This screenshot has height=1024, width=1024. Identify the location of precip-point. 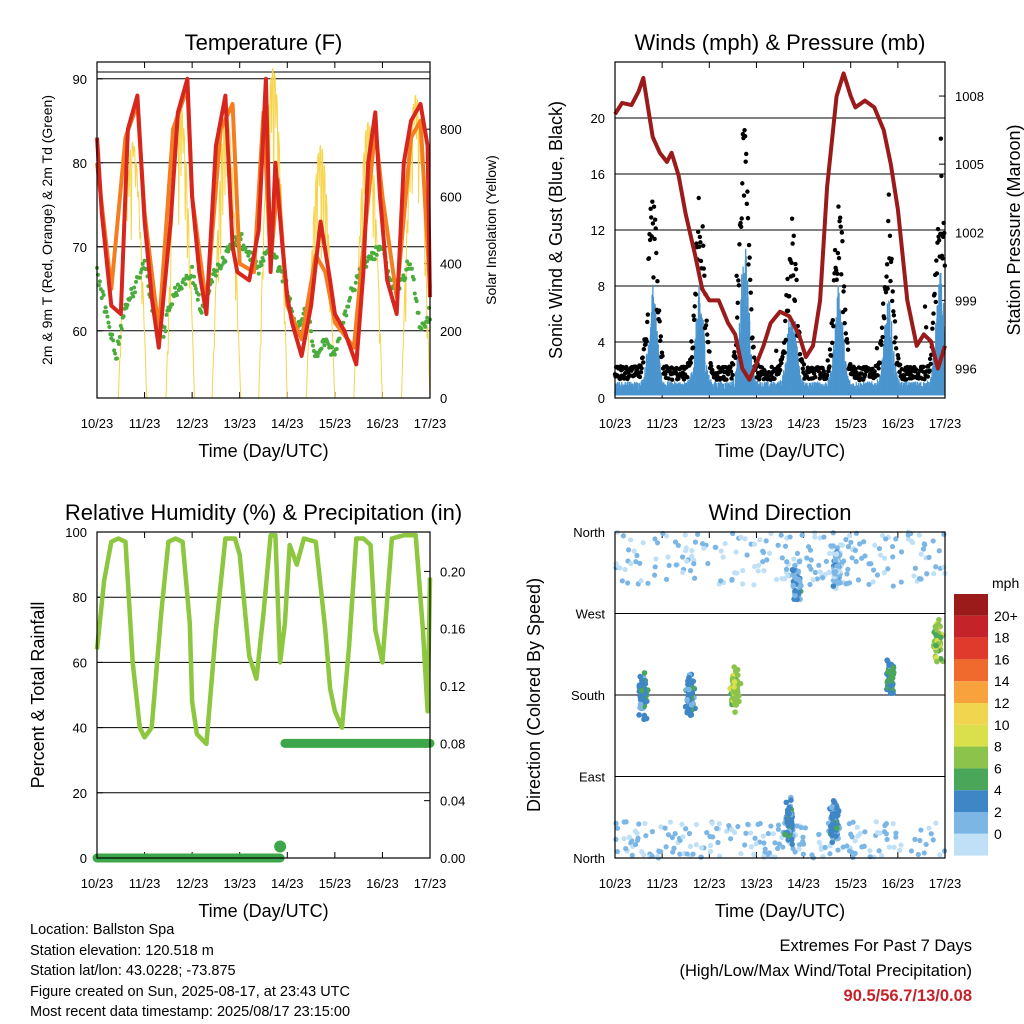
(280, 846).